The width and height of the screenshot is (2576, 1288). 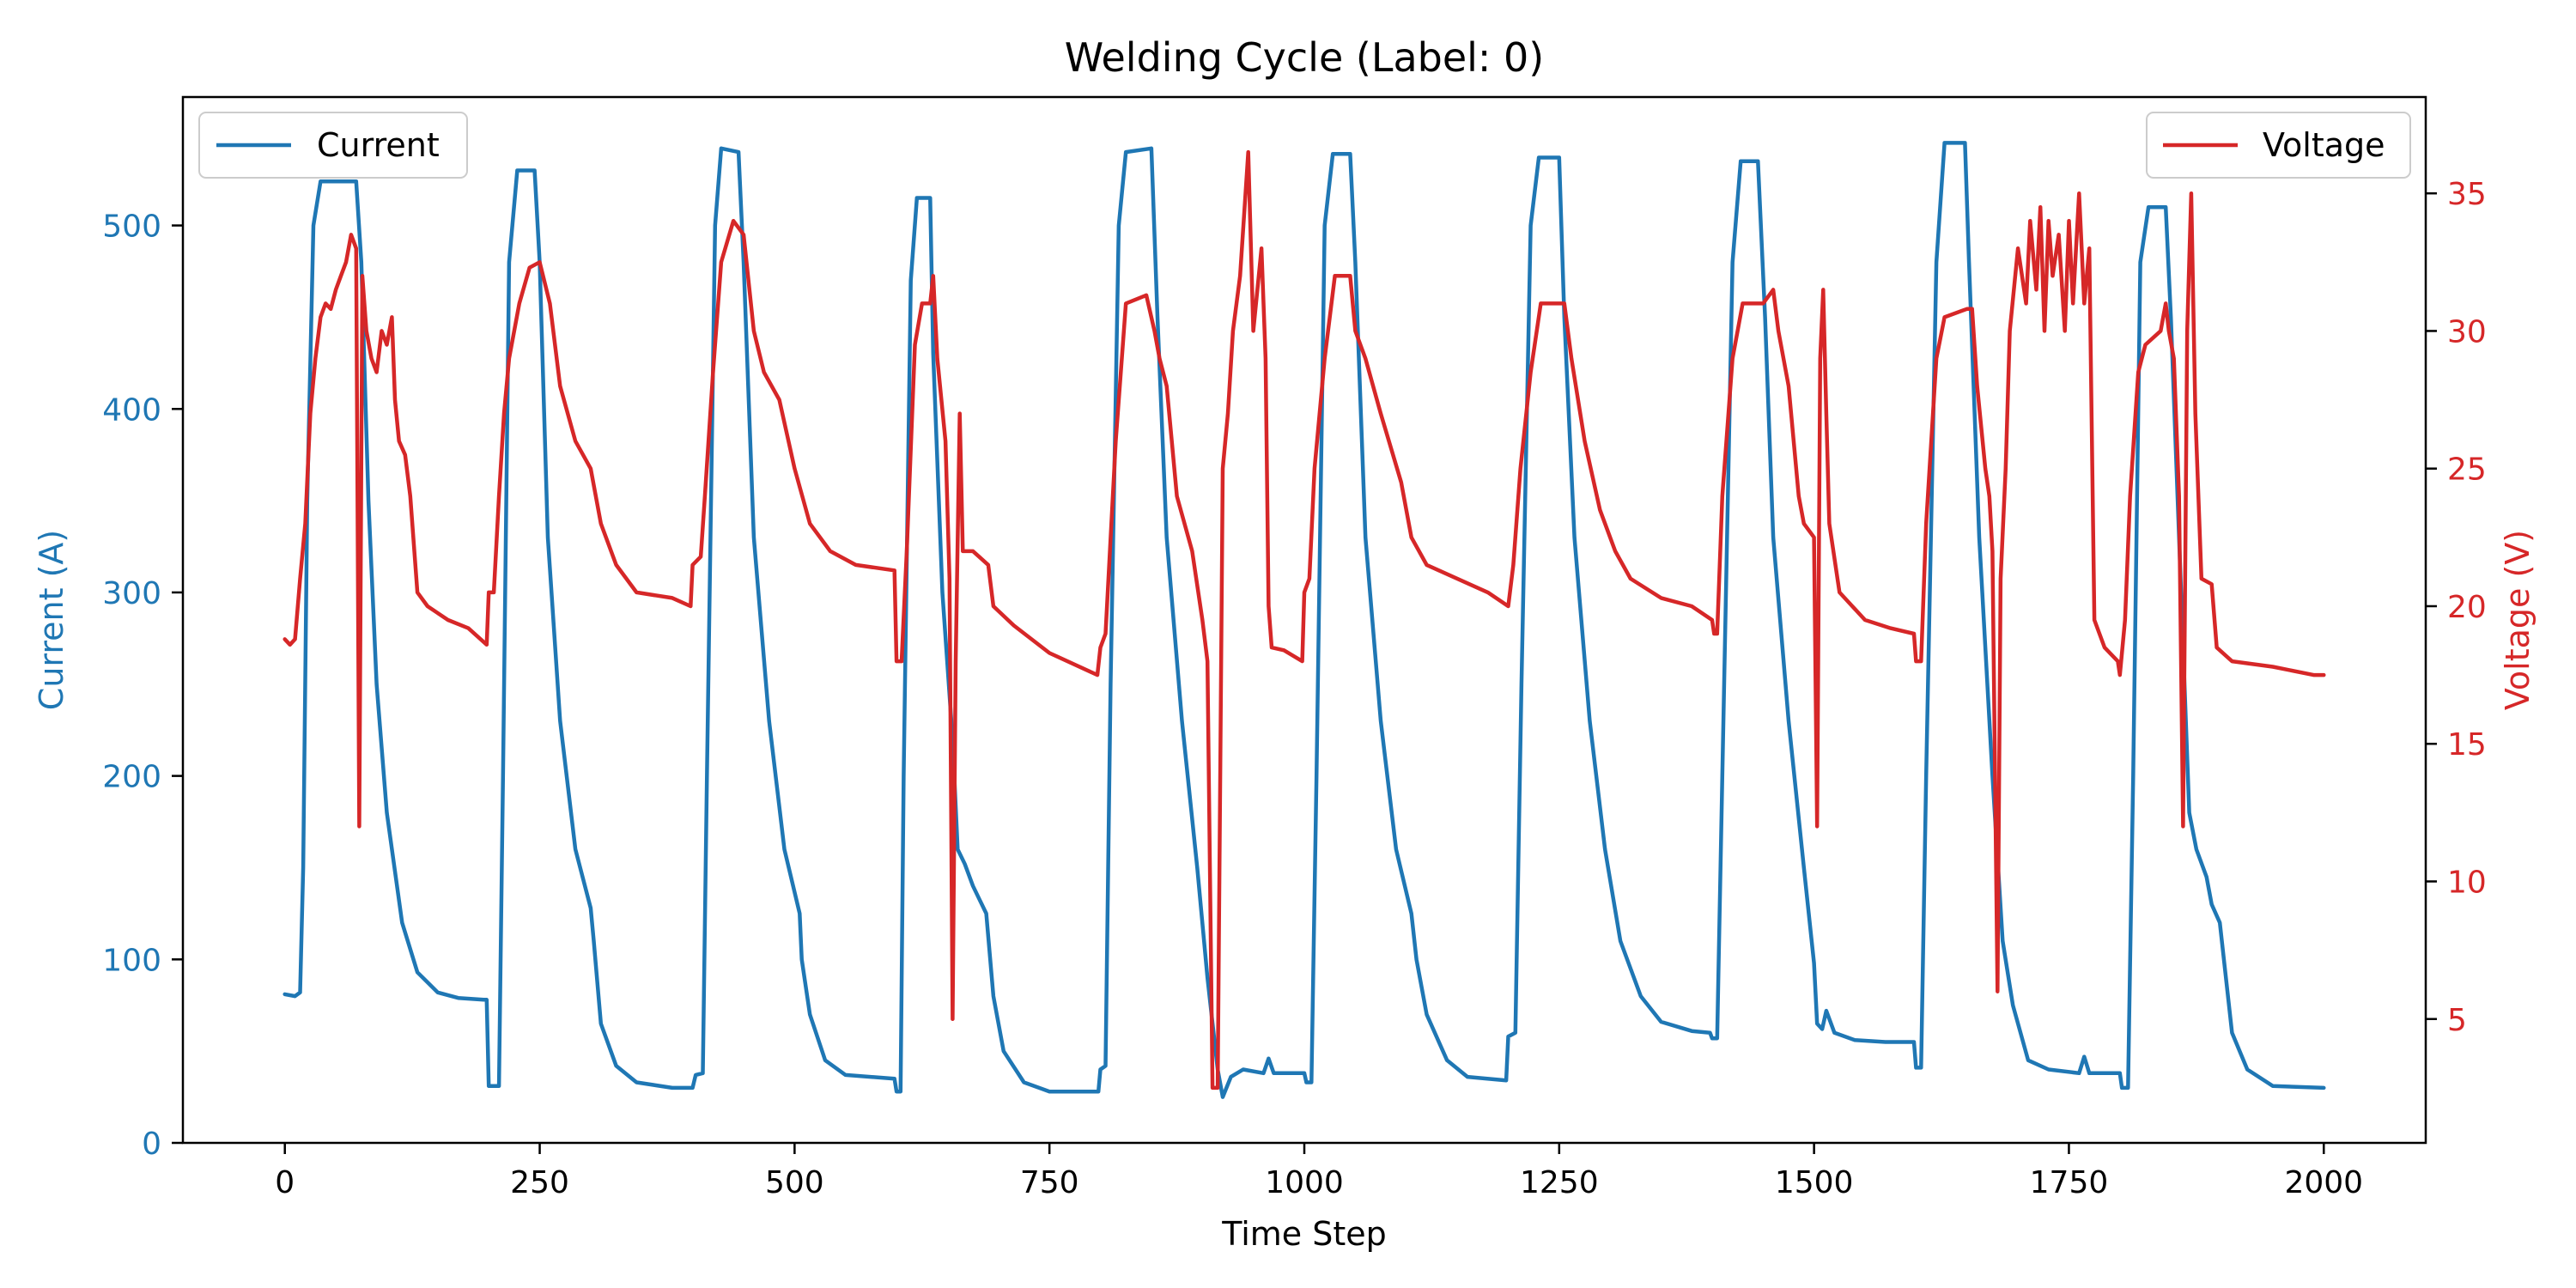 I want to click on y-right-tick-label: 20, so click(x=2467, y=607).